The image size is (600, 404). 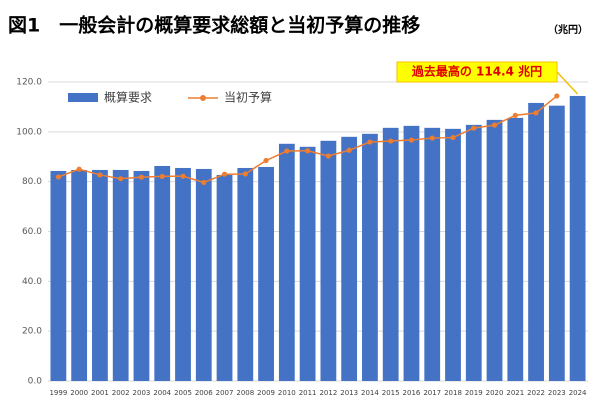 What do you see at coordinates (536, 393) in the screenshot?
I see `x-tick-label: 2022` at bounding box center [536, 393].